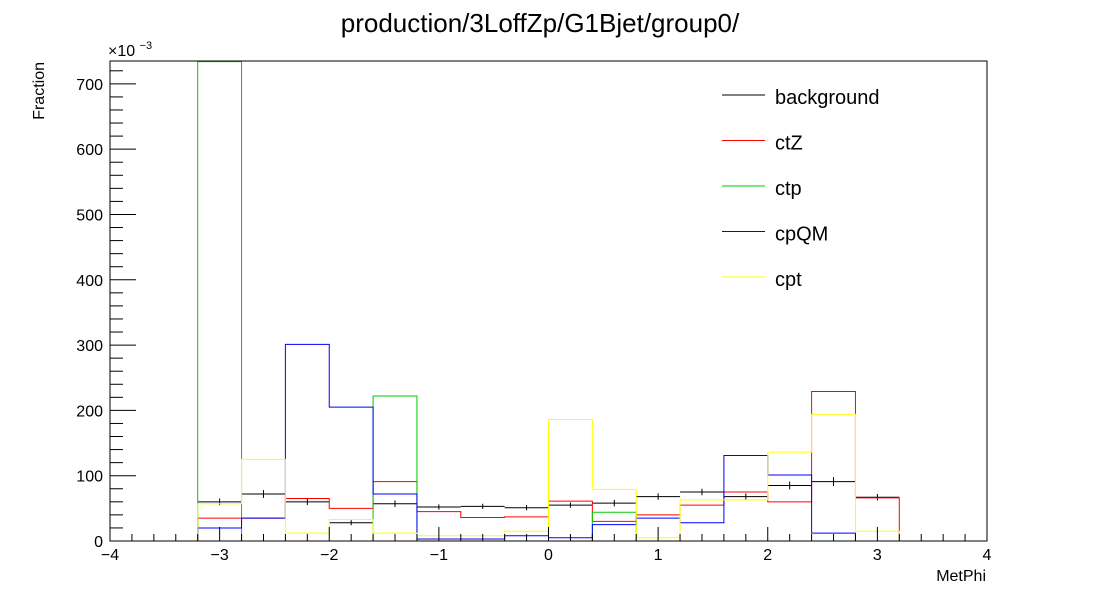 The width and height of the screenshot is (1096, 600). What do you see at coordinates (89, 281) in the screenshot?
I see `y-tick-label: 400` at bounding box center [89, 281].